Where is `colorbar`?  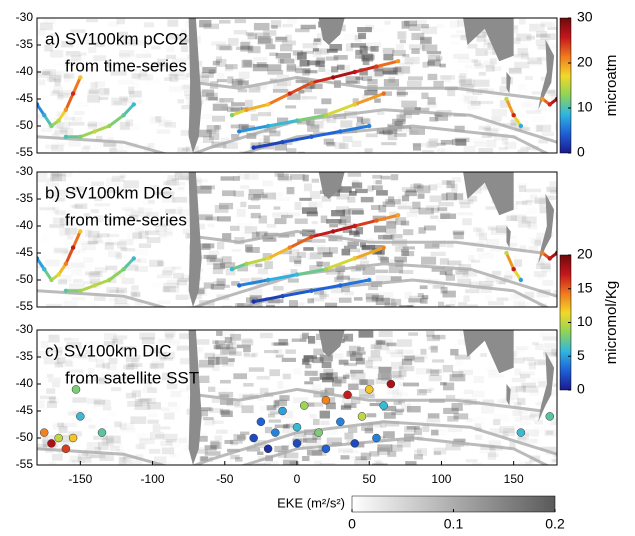
colorbar is located at coordinates (565, 85).